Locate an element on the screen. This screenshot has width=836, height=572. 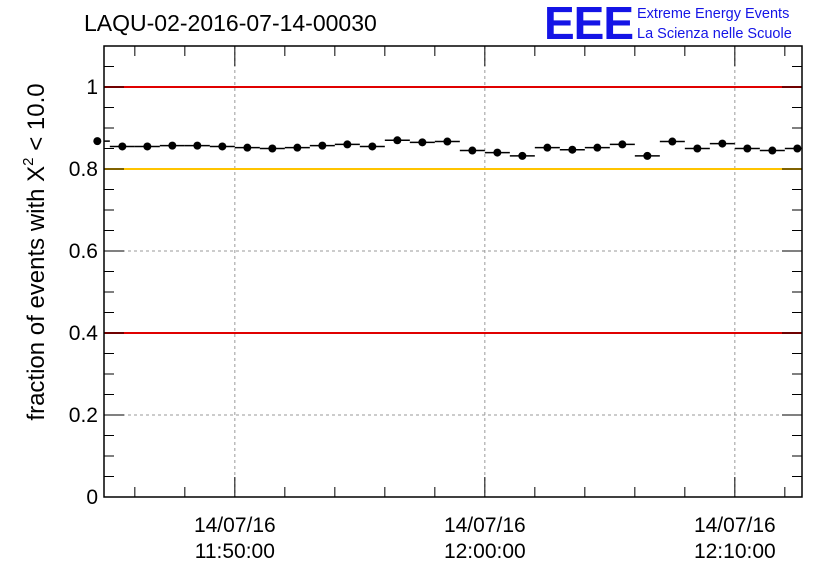
chart-title: LAQU-02-2016-07-14-00030 is located at coordinates (230, 23).